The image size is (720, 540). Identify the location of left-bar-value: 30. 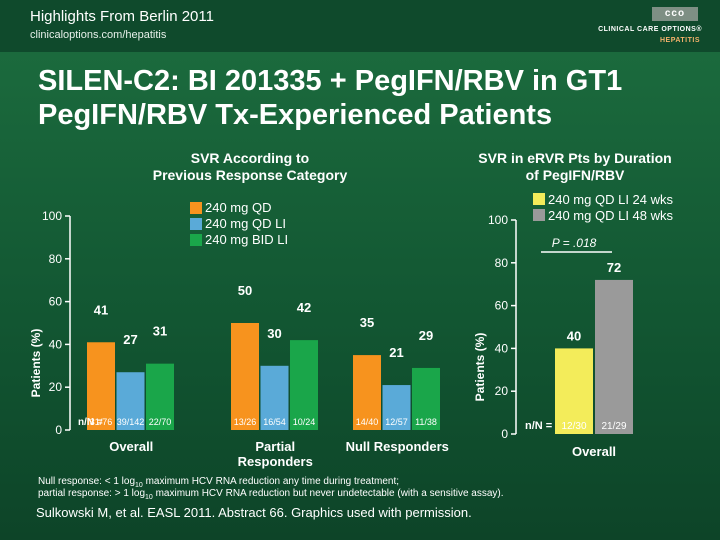
(274, 333).